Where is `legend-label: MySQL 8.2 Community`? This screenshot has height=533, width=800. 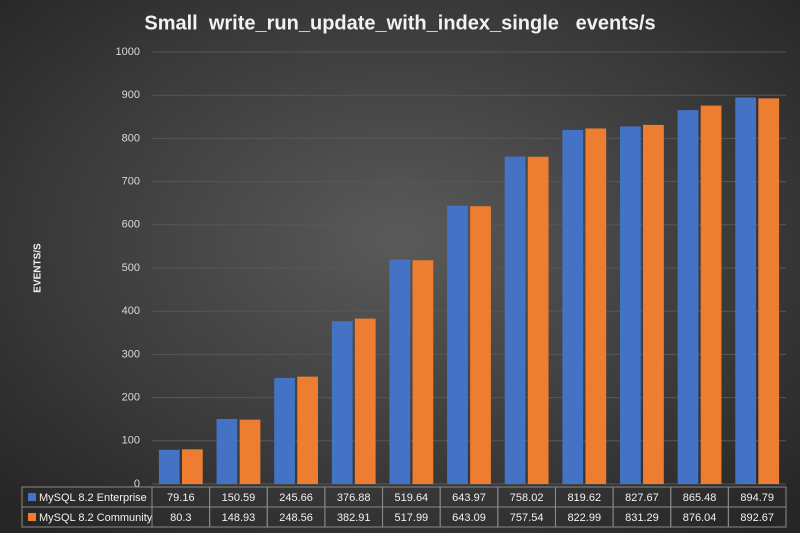
legend-label: MySQL 8.2 Community is located at coordinates (96, 518).